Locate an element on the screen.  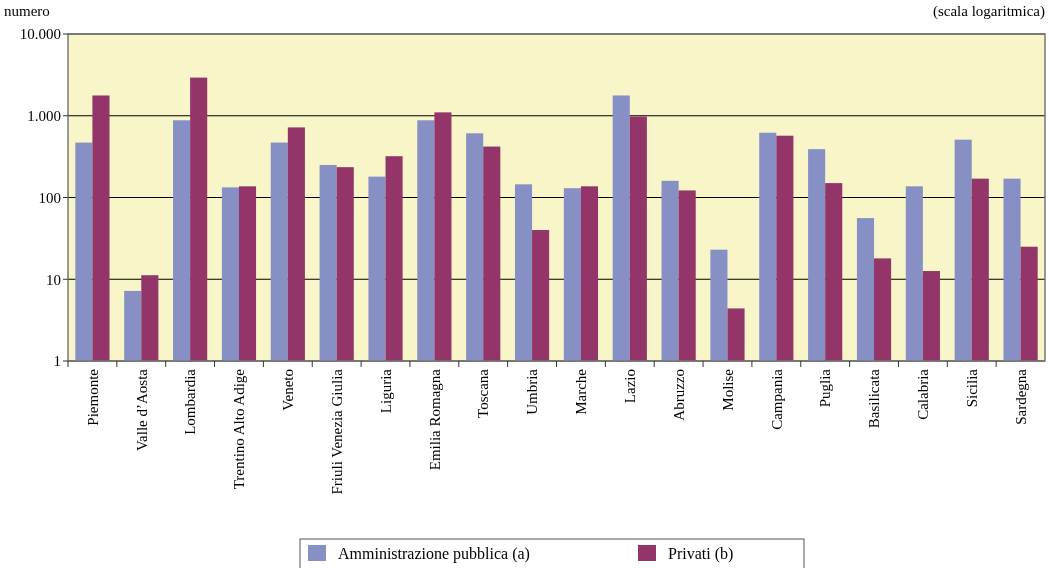
x-tick-label: Puglia is located at coordinates (825, 388).